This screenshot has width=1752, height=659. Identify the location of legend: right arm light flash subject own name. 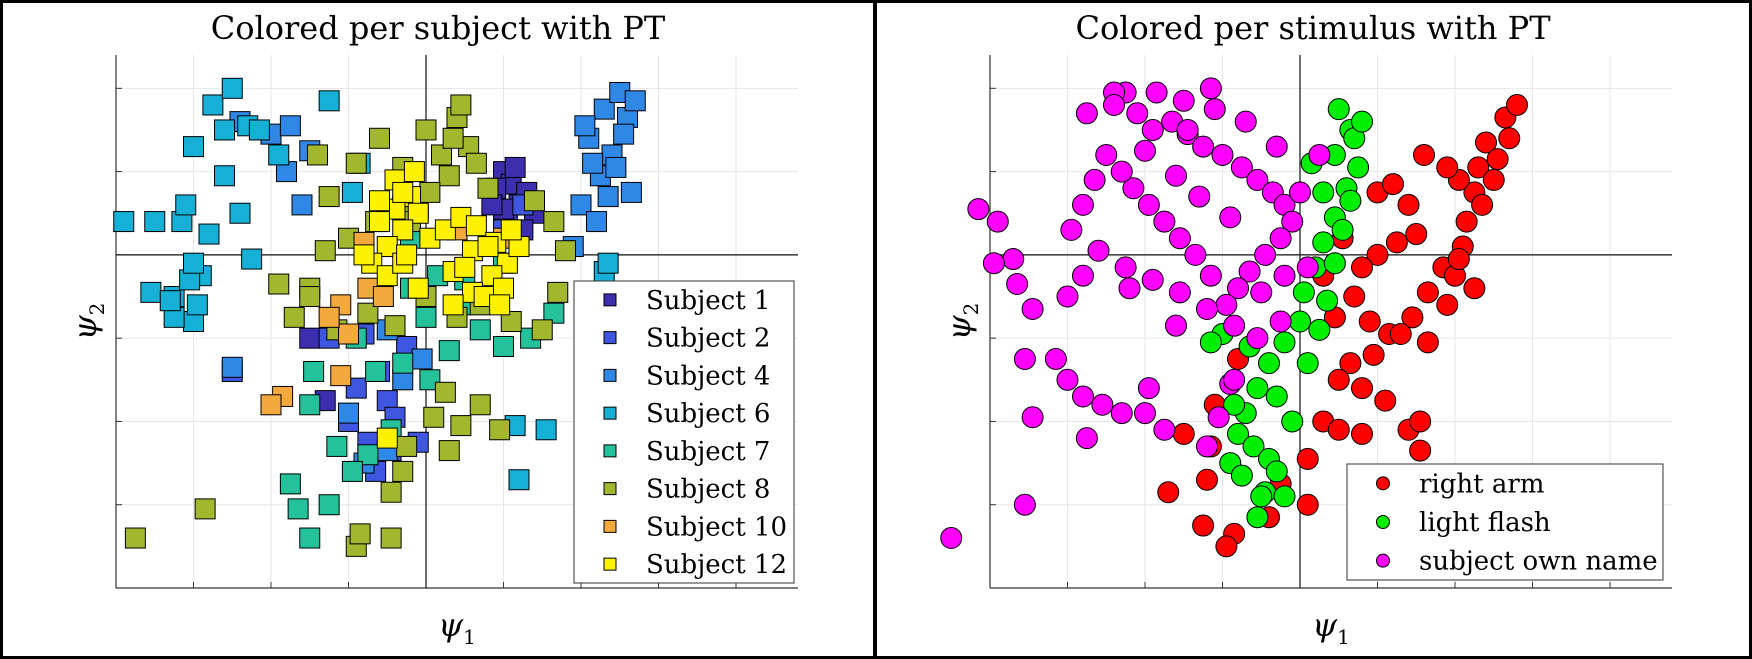
(1505, 522).